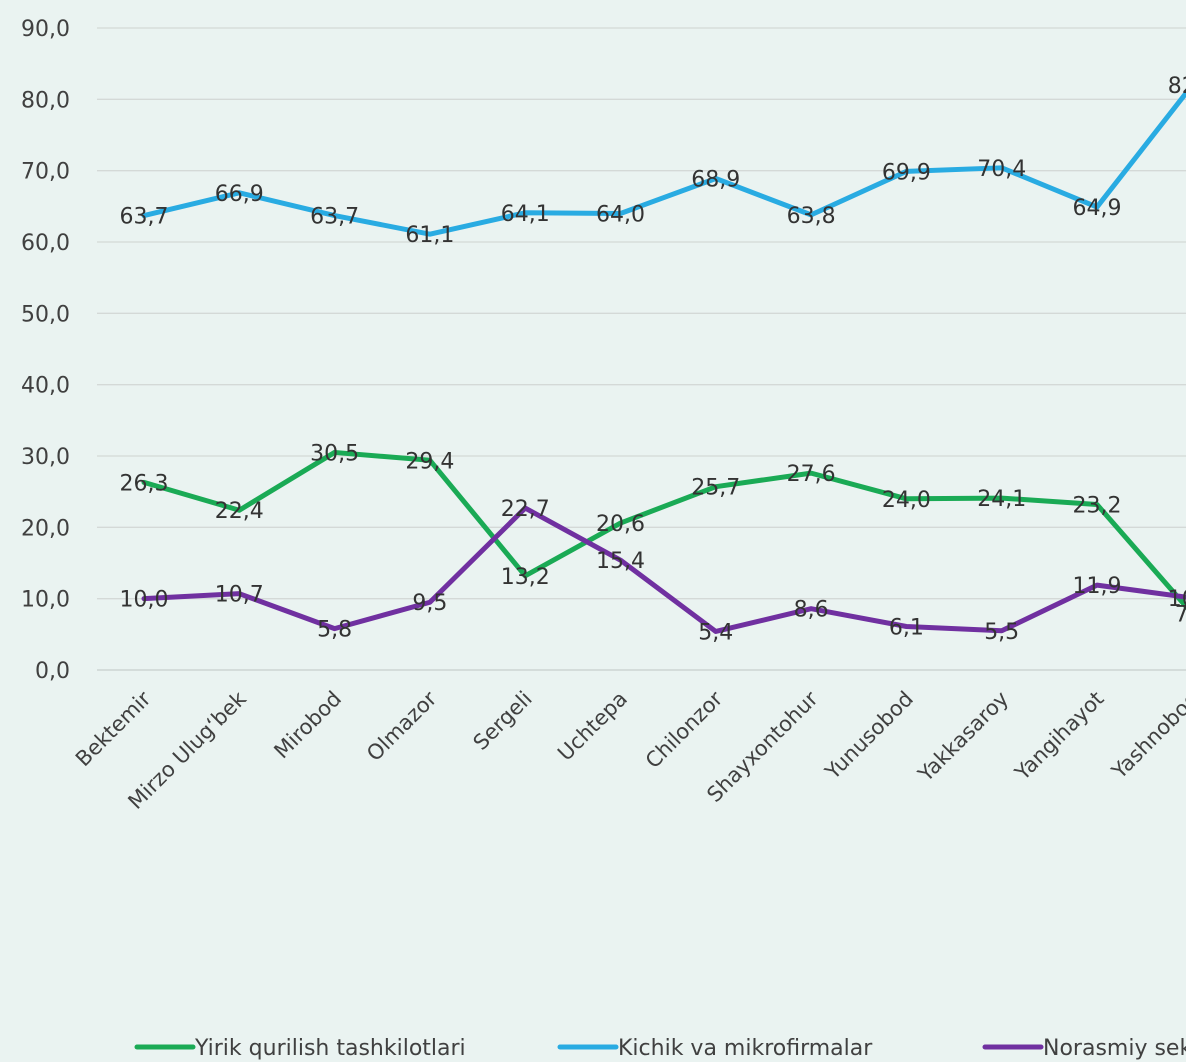  I want to click on data-label: 64,9, so click(1097, 208).